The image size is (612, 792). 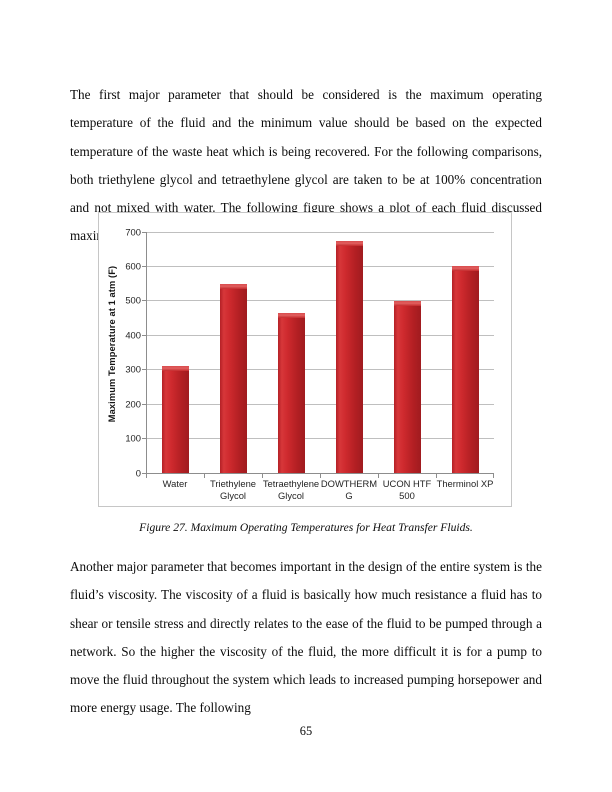 I want to click on gridline: 500, so click(x=309, y=300).